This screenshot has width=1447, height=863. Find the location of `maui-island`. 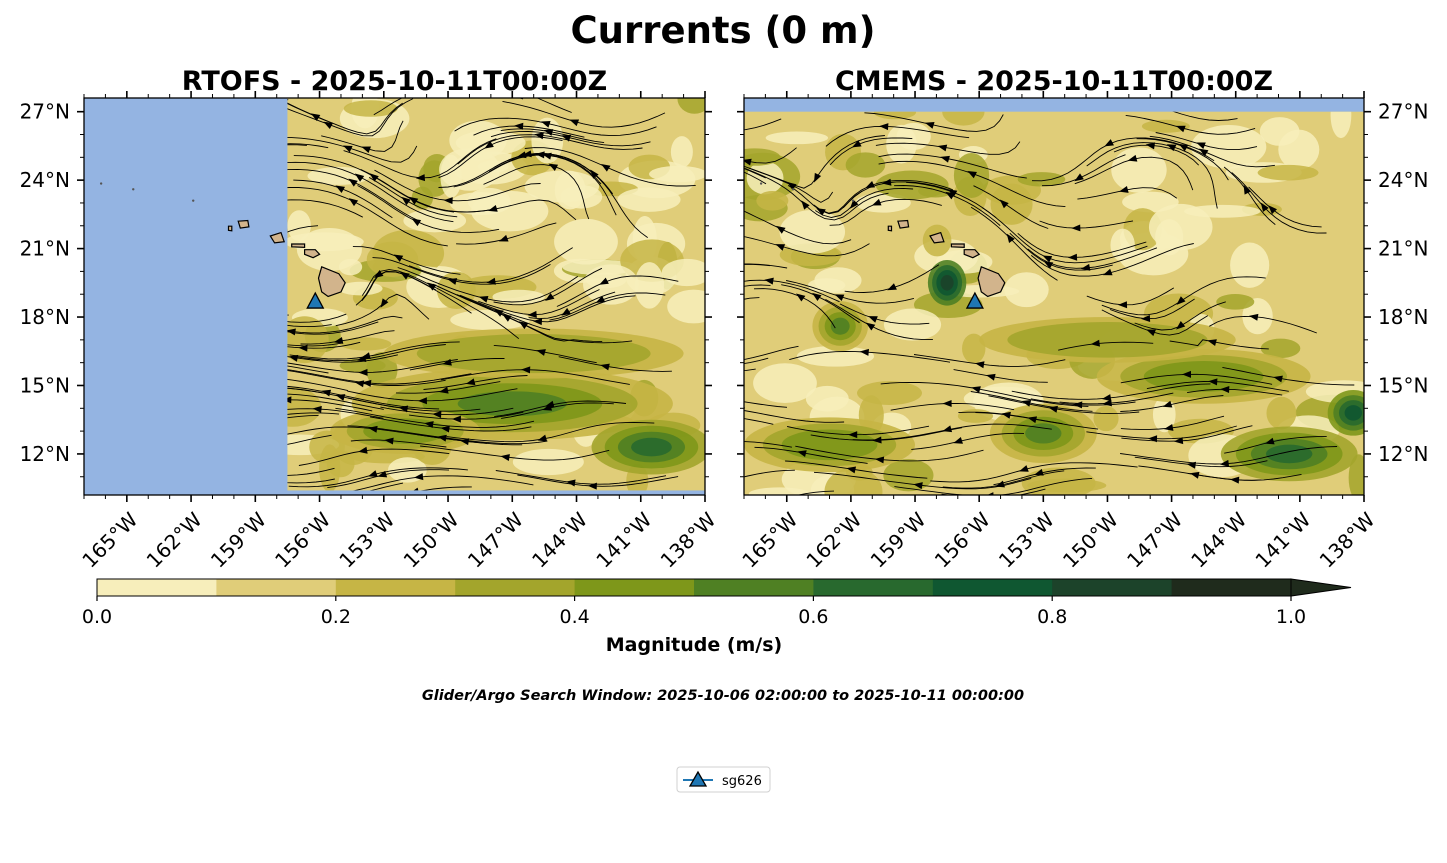

maui-island is located at coordinates (972, 254).